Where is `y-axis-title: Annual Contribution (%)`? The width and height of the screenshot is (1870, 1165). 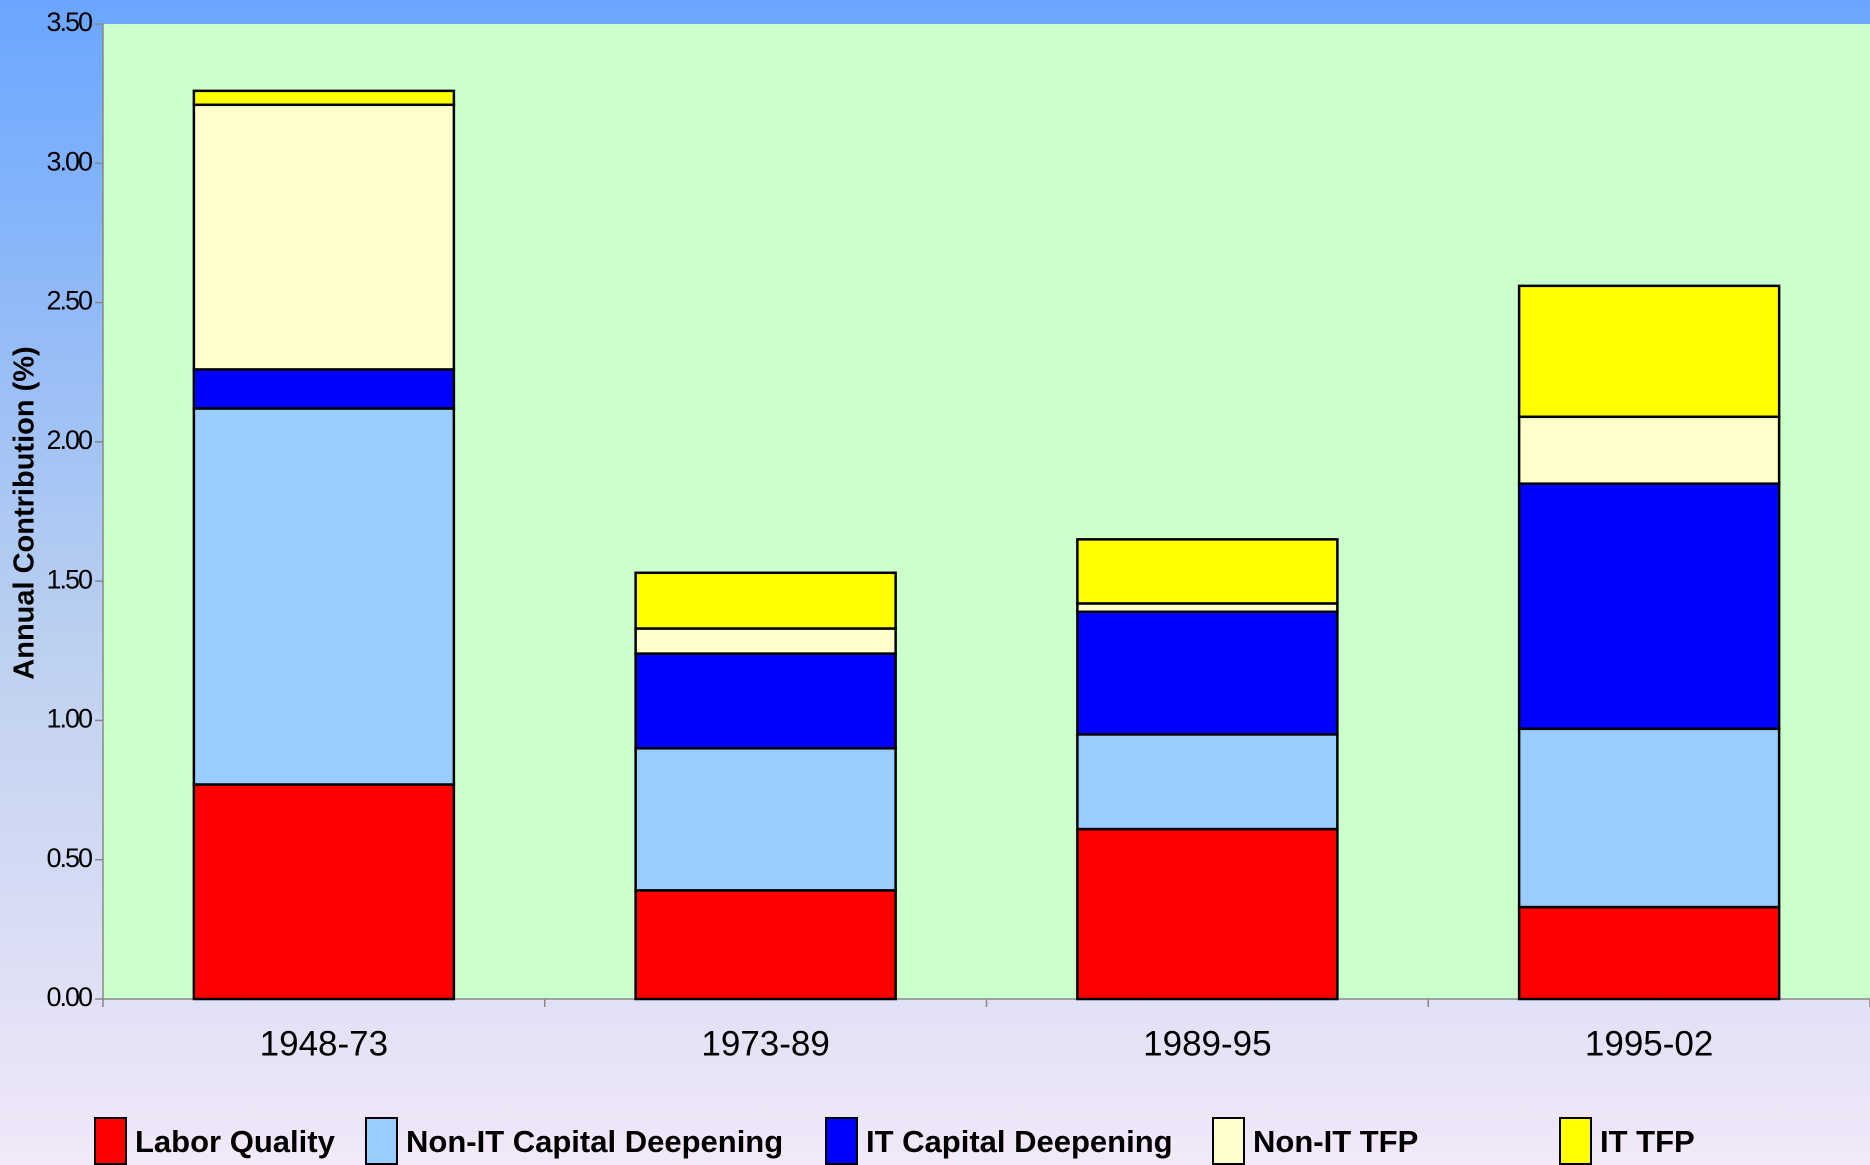
y-axis-title: Annual Contribution (%) is located at coordinates (25, 512).